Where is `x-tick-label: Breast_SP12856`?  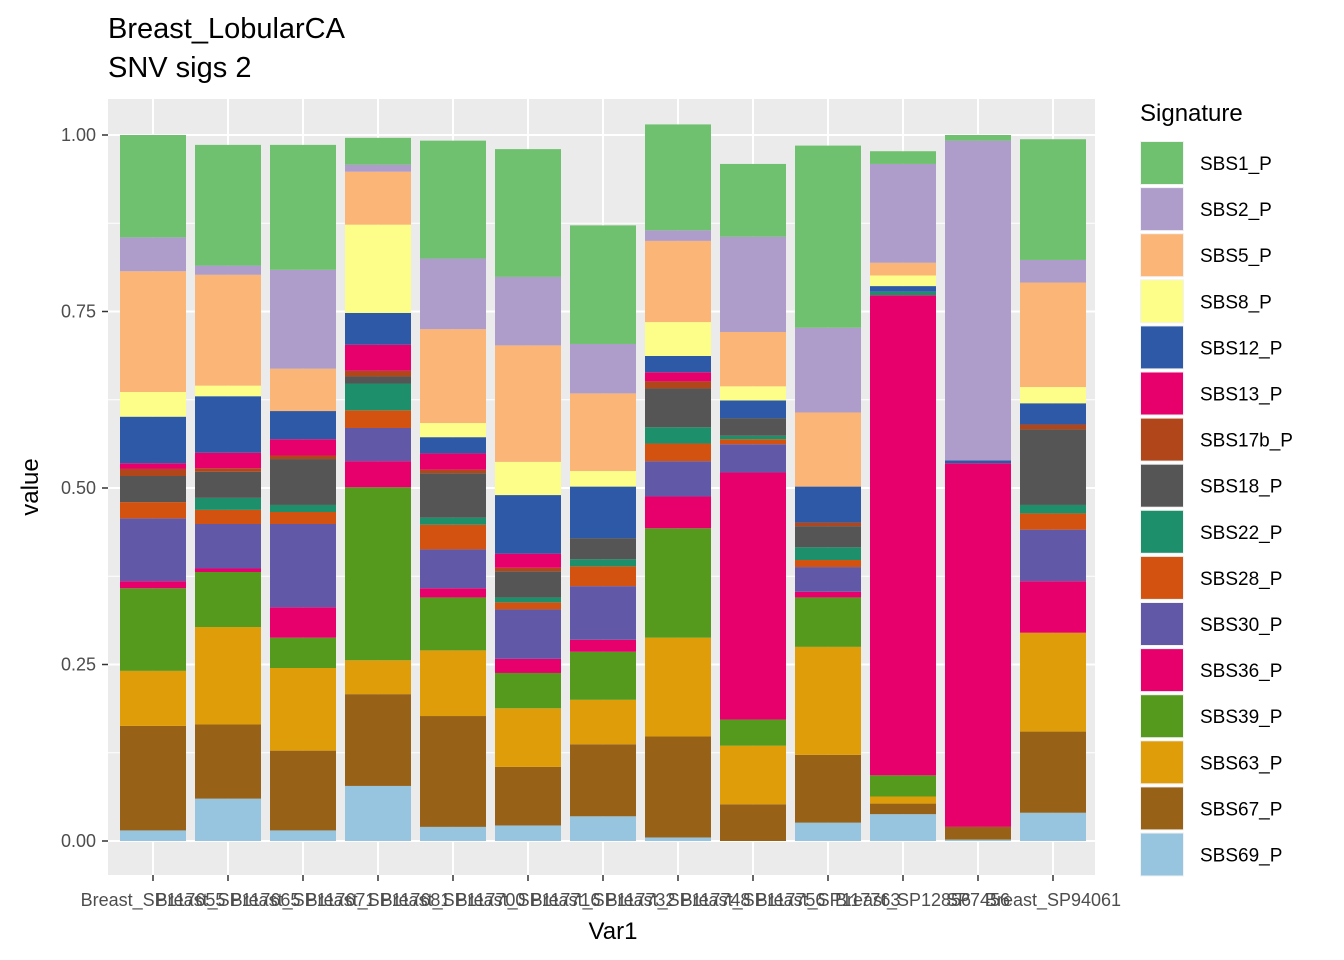 x-tick-label: Breast_SP12856 is located at coordinates (903, 900).